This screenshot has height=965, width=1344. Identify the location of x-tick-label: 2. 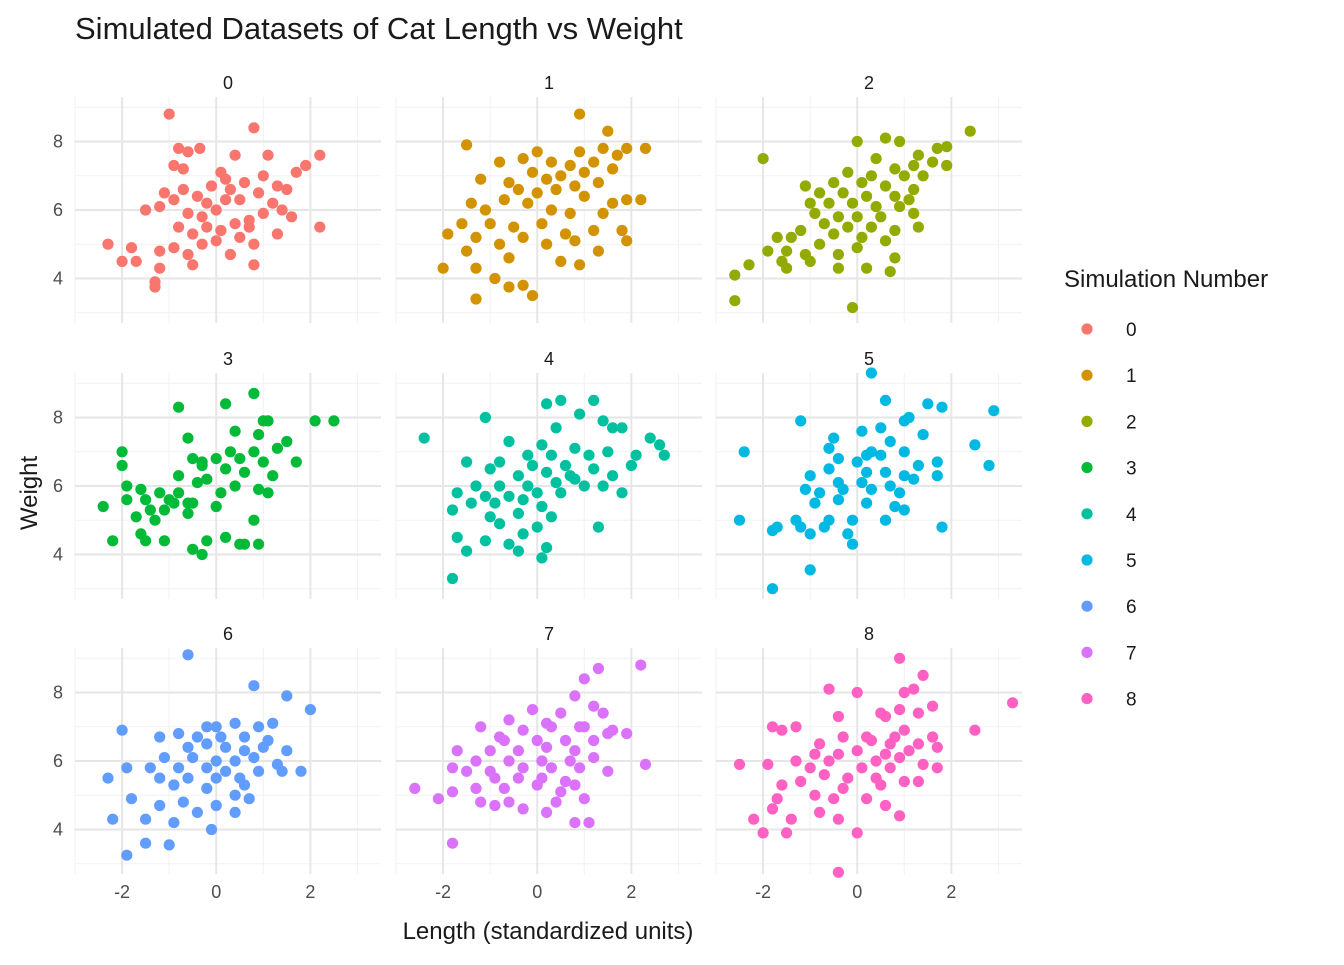
(631, 892).